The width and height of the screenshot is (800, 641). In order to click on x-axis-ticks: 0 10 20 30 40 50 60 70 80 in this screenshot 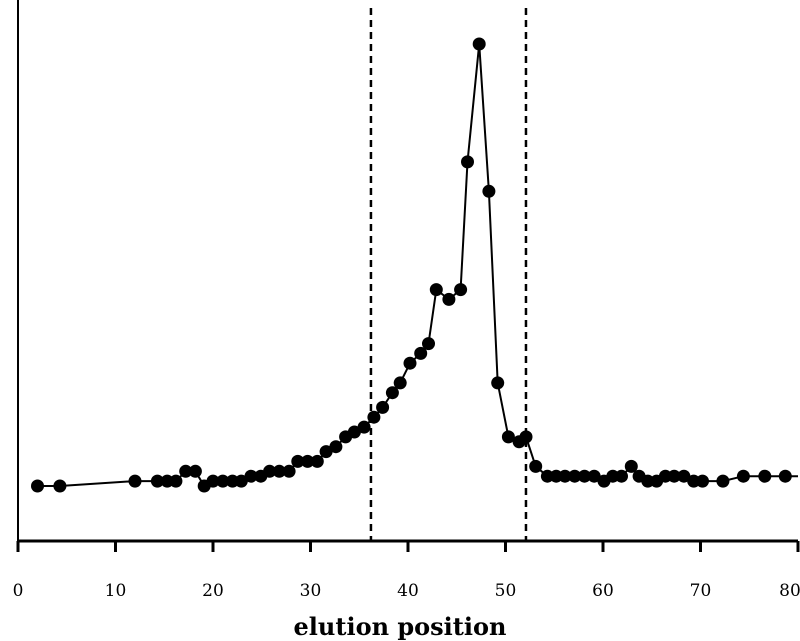, I will do `click(406, 571)`.